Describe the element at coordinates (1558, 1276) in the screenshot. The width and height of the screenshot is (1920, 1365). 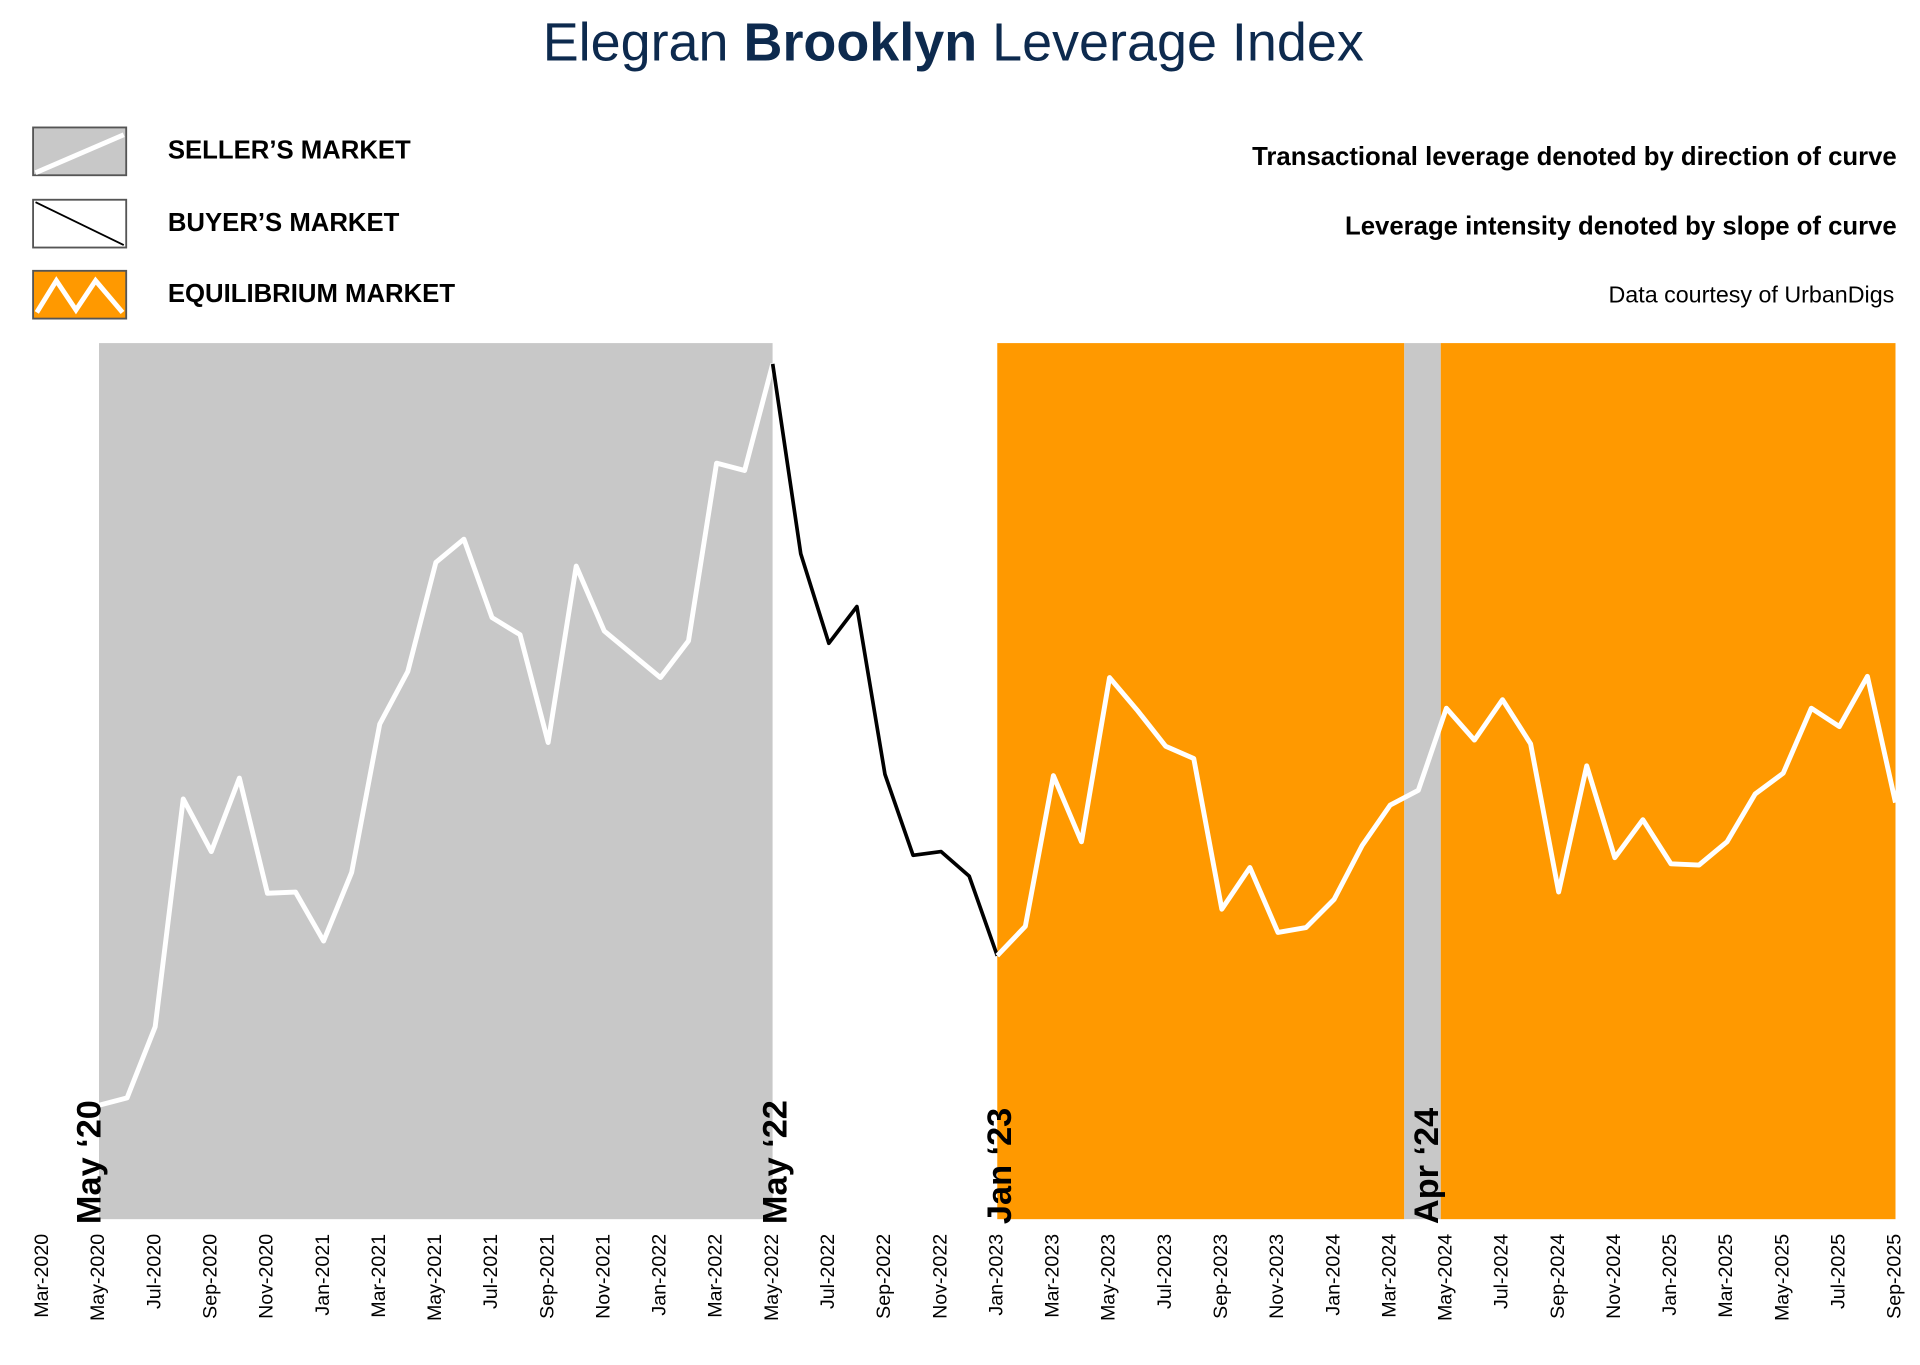
I see `x-tick-label: Sep-2024` at that location.